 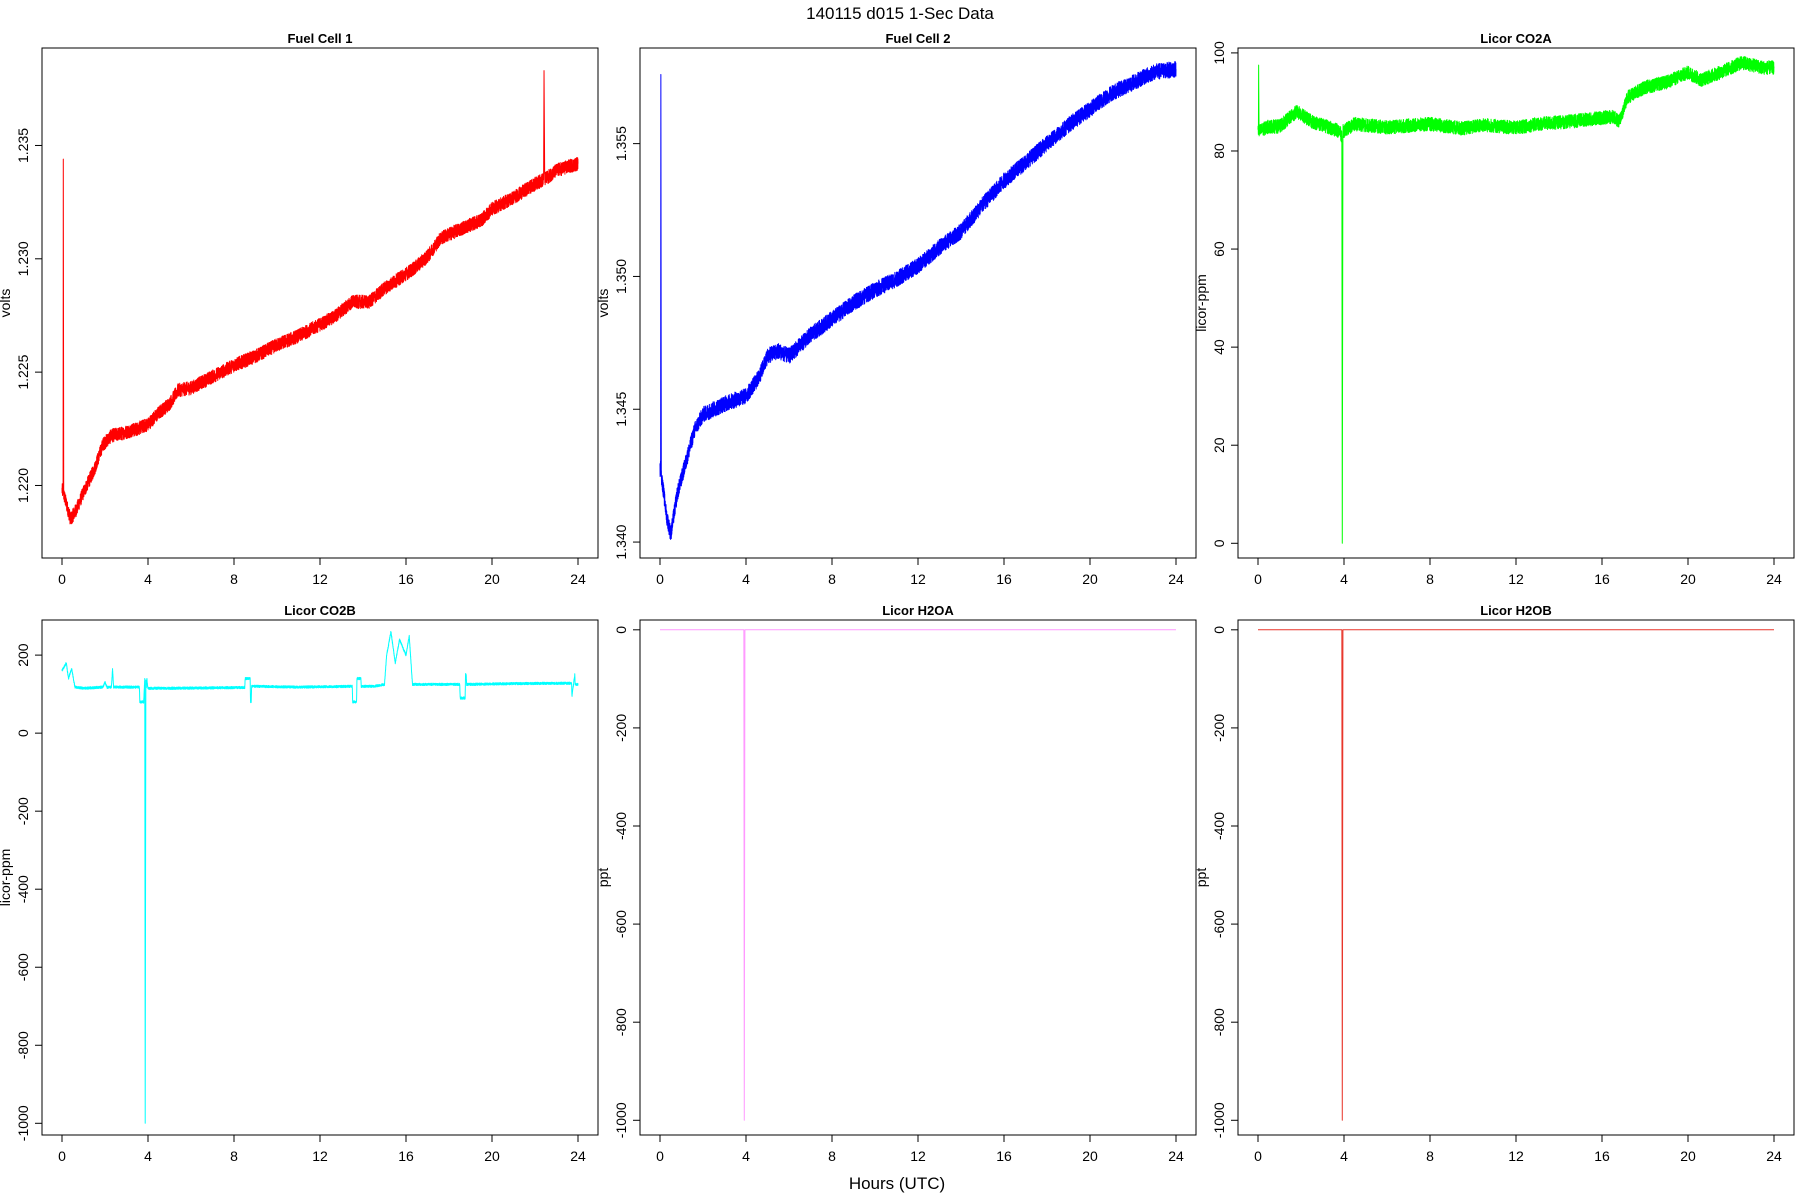 What do you see at coordinates (23, 1045) in the screenshot?
I see `y-tick-label-licor-co2b-1: -800` at bounding box center [23, 1045].